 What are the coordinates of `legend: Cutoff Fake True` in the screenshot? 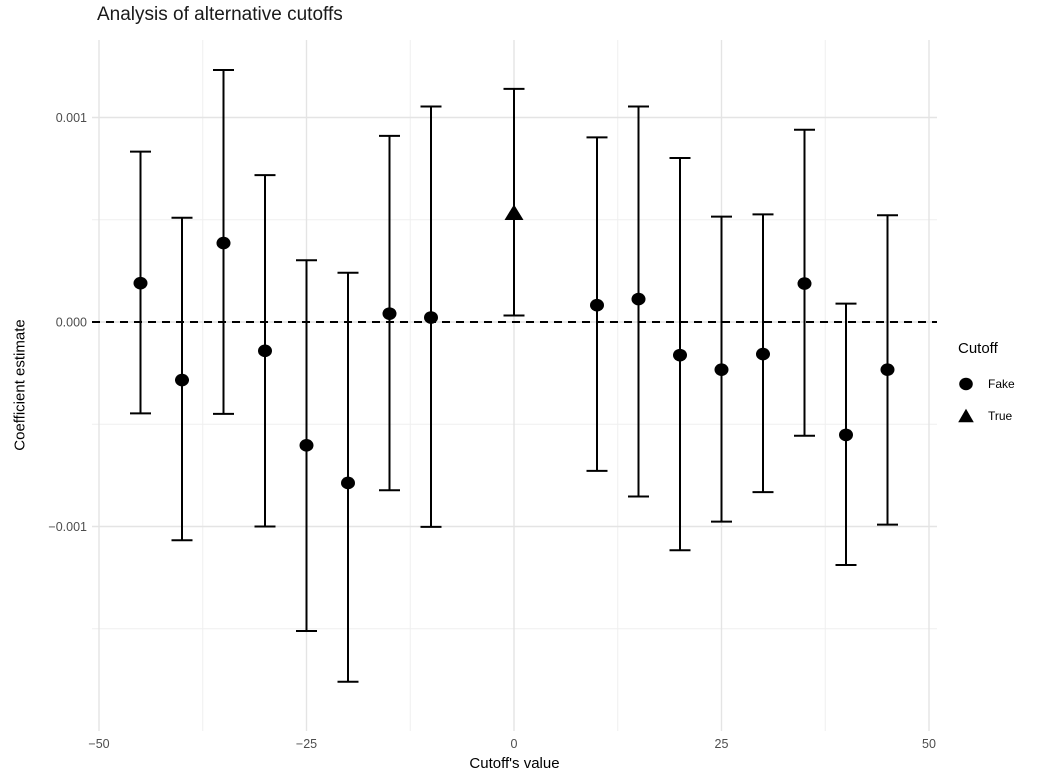 It's located at (985, 387).